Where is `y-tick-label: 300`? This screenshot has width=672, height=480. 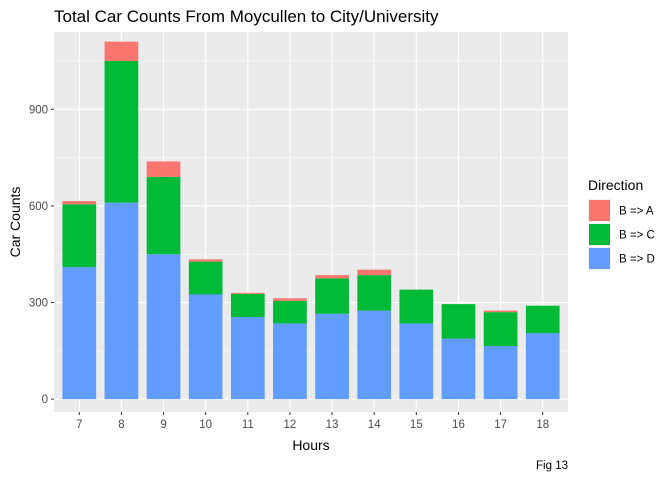
y-tick-label: 300 is located at coordinates (38, 304).